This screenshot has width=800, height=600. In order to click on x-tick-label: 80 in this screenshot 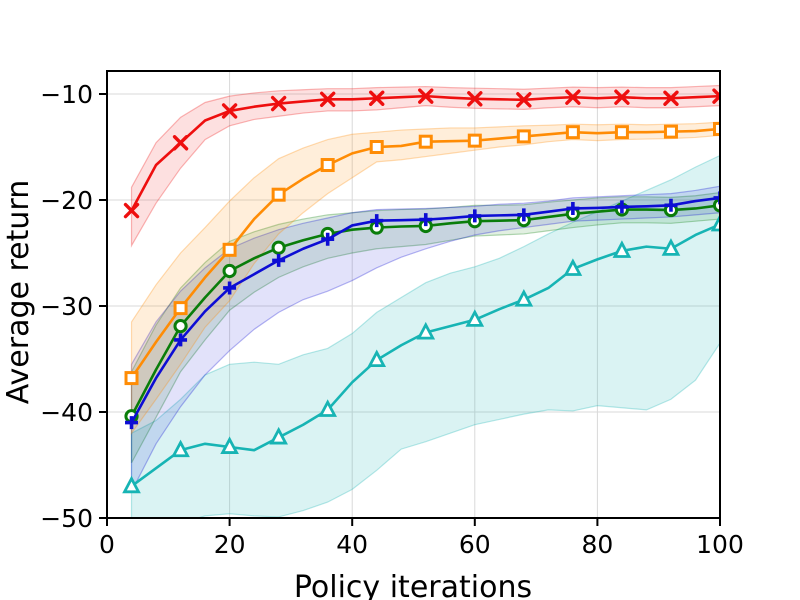, I will do `click(597, 544)`.